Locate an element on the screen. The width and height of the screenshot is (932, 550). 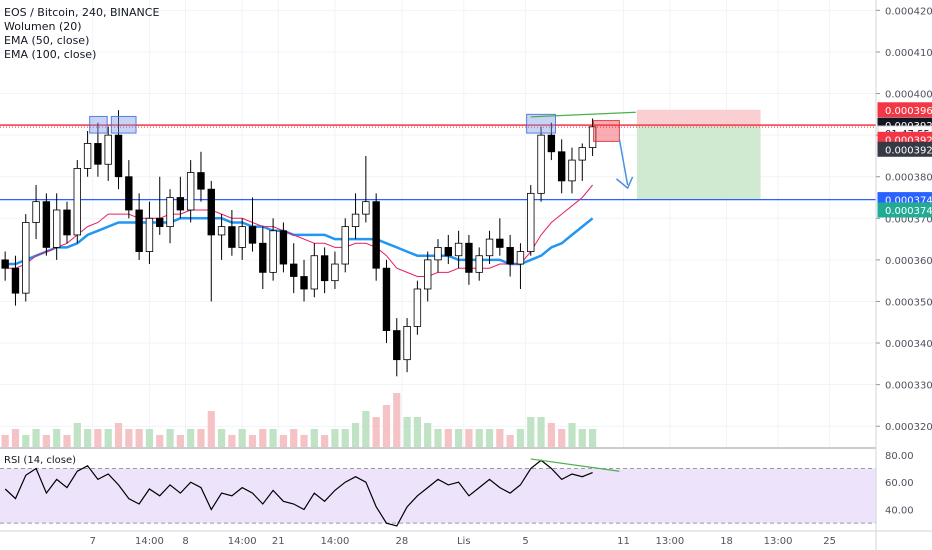
rsi-tick-label: 80.00 is located at coordinates (899, 456).